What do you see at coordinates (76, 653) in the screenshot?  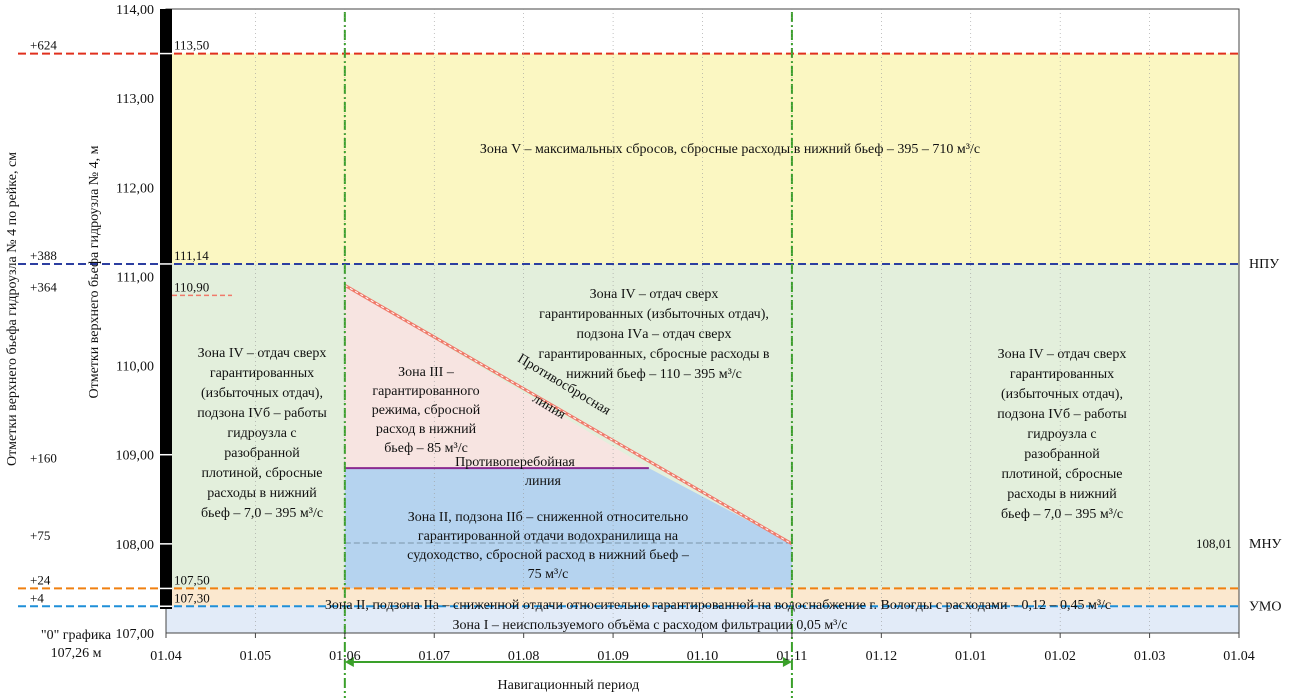 I see `zero-label-value: 107,26 м` at bounding box center [76, 653].